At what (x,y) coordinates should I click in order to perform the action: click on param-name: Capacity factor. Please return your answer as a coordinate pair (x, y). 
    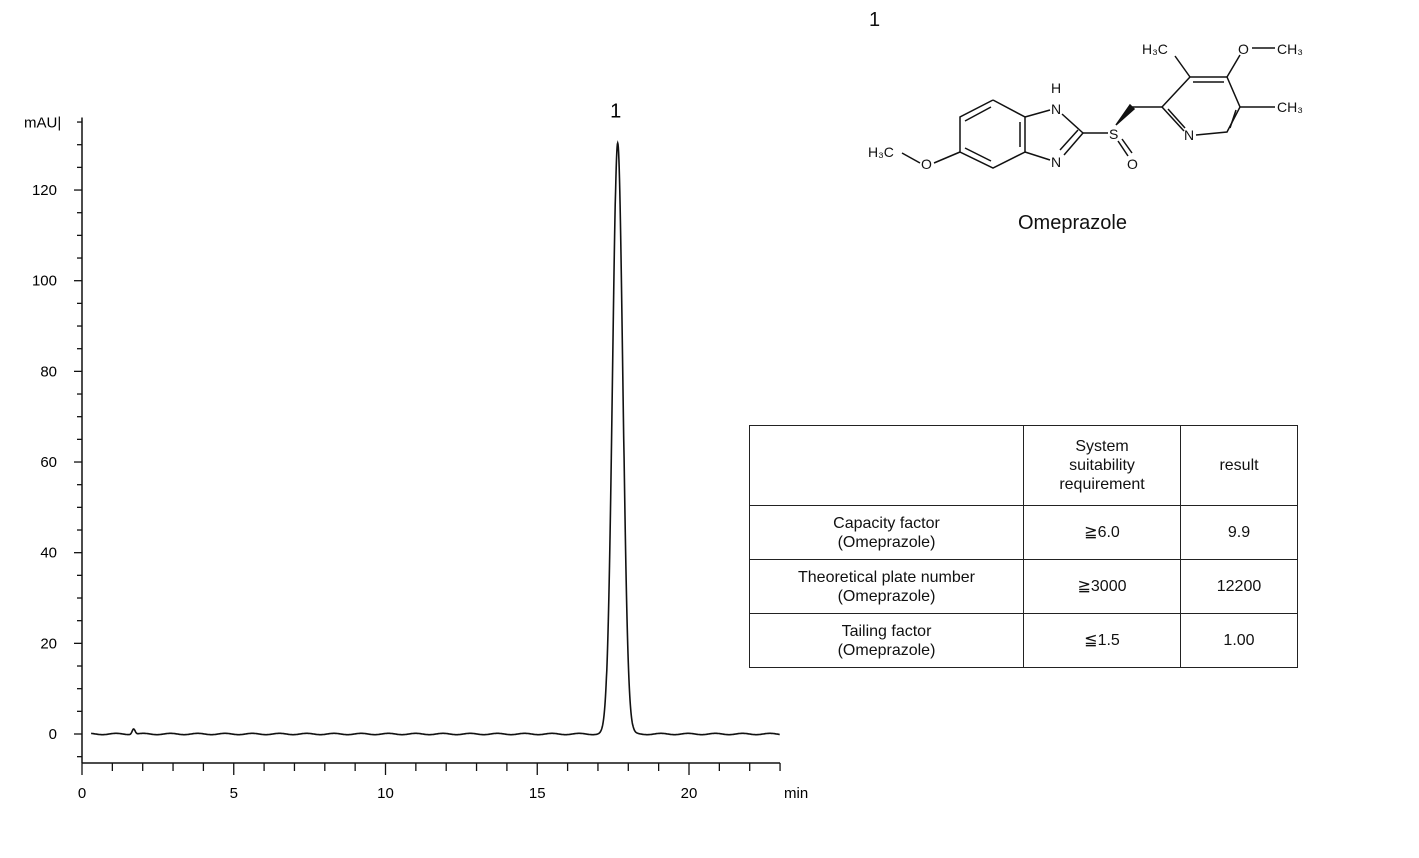
    Looking at the image, I should click on (886, 523).